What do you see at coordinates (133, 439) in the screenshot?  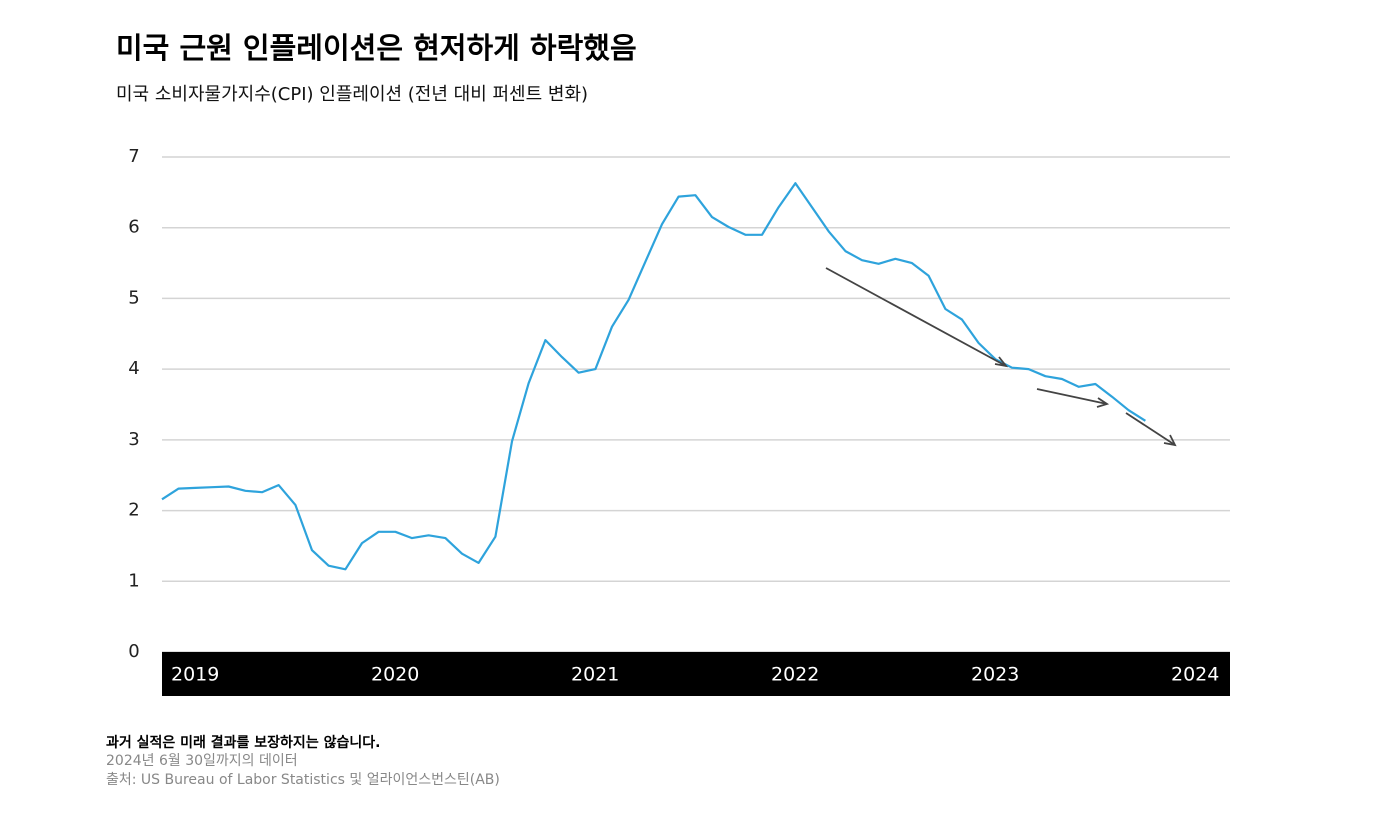 I see `y-tick-label: 3` at bounding box center [133, 439].